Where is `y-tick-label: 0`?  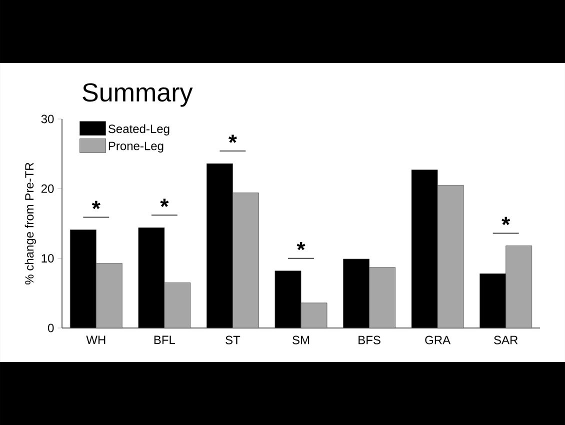
y-tick-label: 0 is located at coordinates (51, 328).